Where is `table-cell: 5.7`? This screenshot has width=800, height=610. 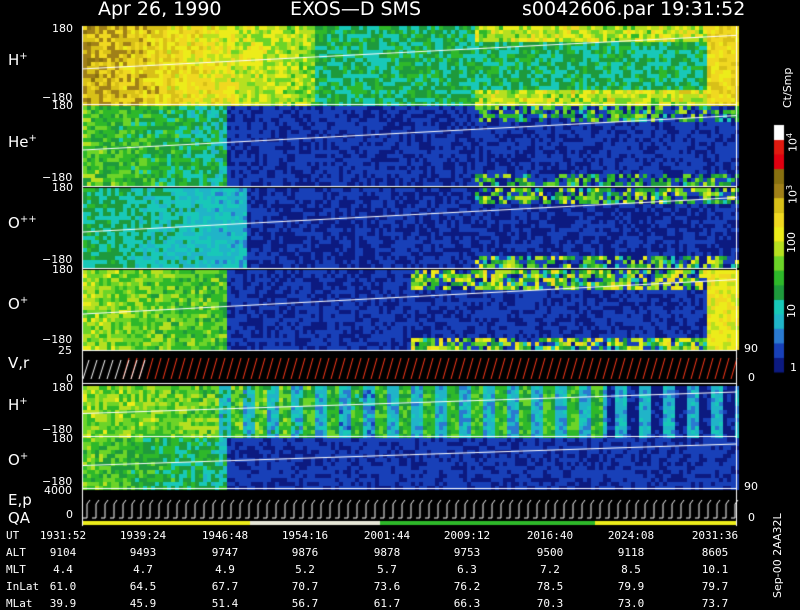 table-cell: 5.7 is located at coordinates (387, 569).